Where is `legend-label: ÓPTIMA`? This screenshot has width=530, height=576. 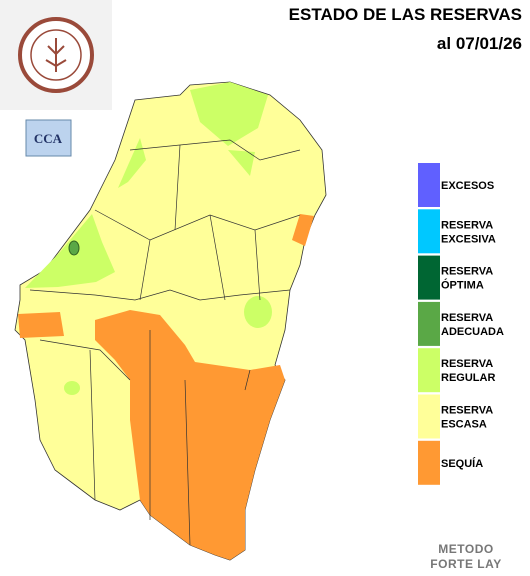 legend-label: ÓPTIMA is located at coordinates (462, 285).